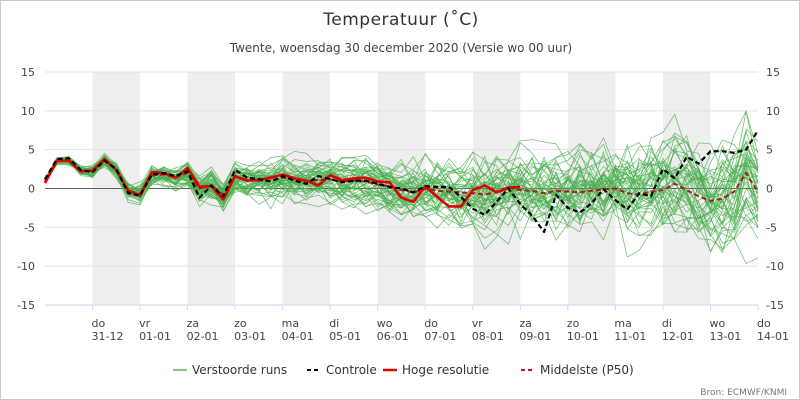 The height and width of the screenshot is (400, 800). What do you see at coordinates (725, 336) in the screenshot?
I see `x-tick-date: 13-01` at bounding box center [725, 336].